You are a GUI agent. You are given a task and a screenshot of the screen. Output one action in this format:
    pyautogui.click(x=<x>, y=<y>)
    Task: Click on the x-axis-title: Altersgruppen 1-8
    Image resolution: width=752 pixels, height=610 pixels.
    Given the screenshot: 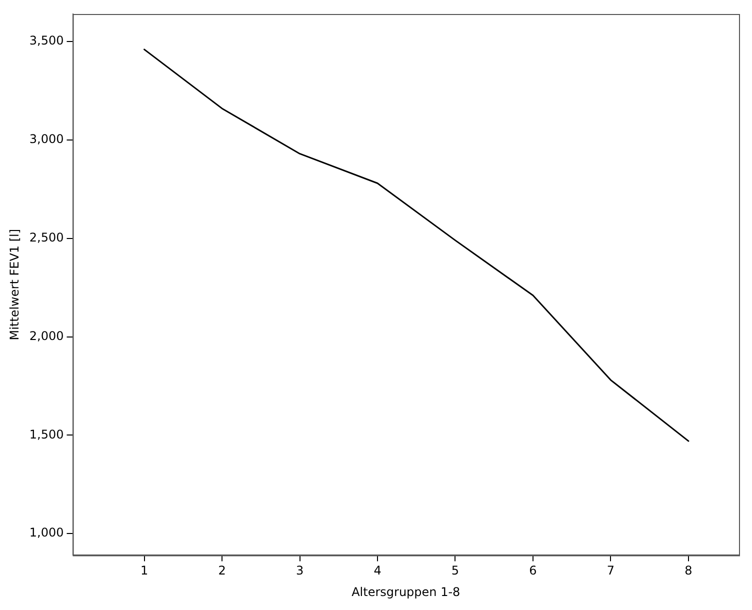 What is the action you would take?
    pyautogui.click(x=406, y=591)
    